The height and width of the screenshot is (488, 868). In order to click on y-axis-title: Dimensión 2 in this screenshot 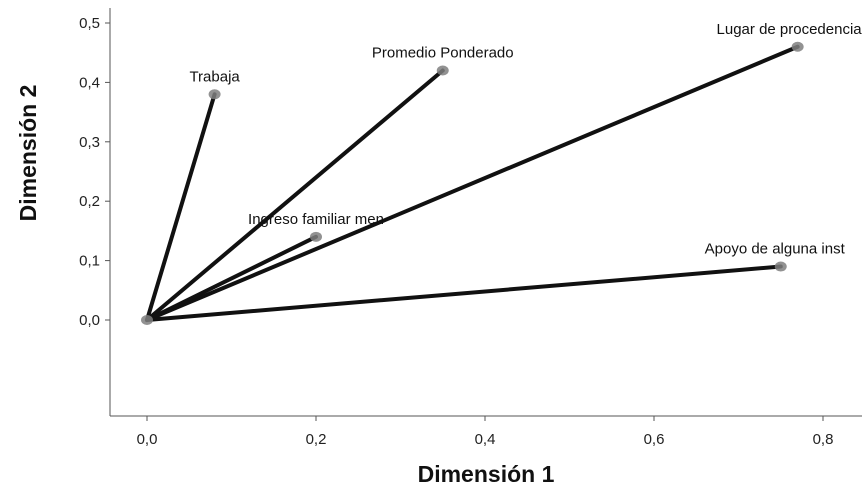, I will do `click(28, 153)`.